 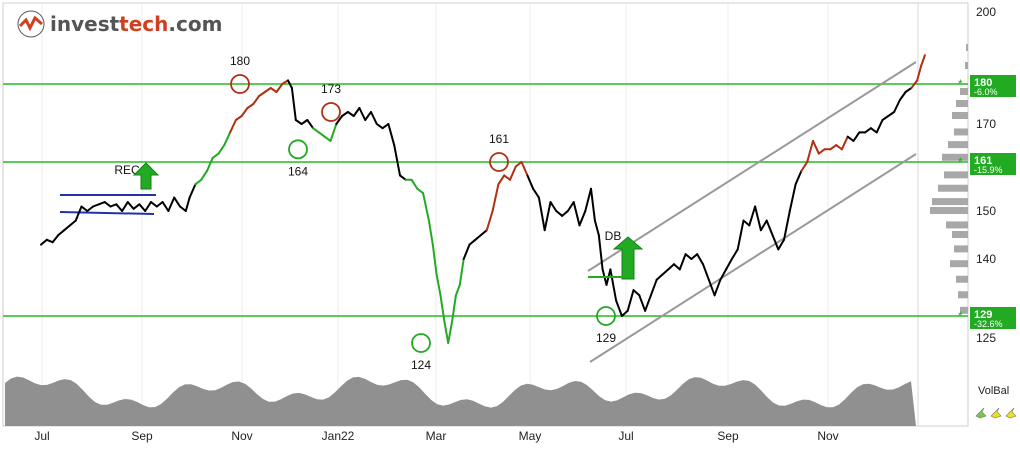 What do you see at coordinates (460, 401) in the screenshot?
I see `volume-balance-area` at bounding box center [460, 401].